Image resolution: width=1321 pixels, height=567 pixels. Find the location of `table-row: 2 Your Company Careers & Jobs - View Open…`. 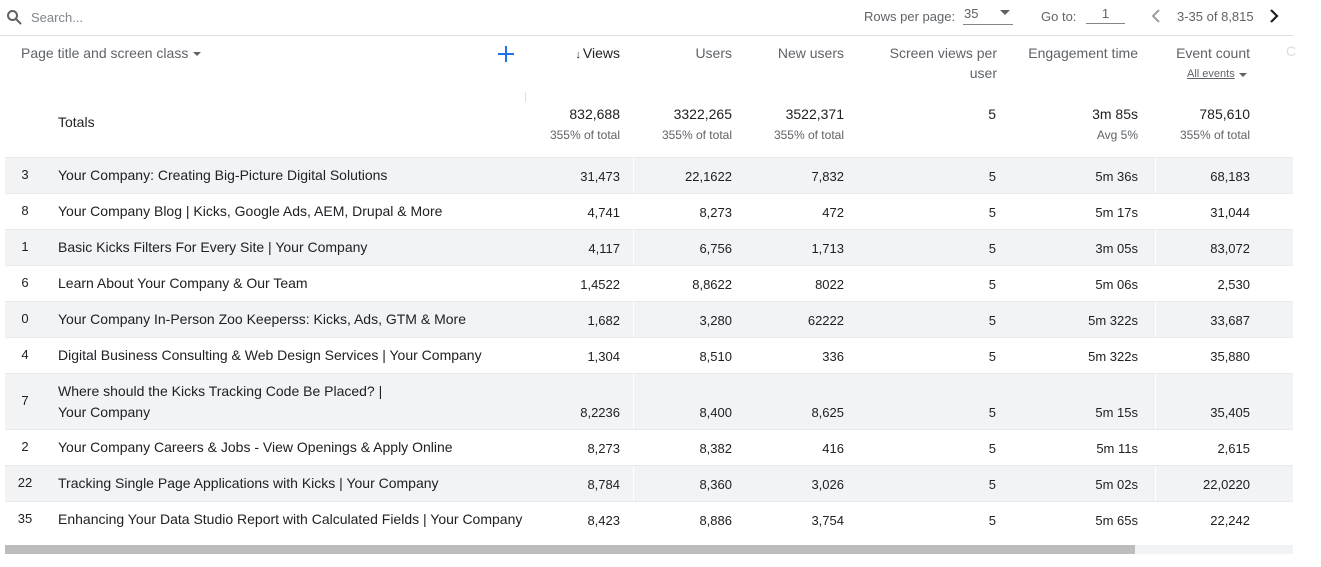

table-row: 2 Your Company Careers & Jobs - View Open… is located at coordinates (649, 447).